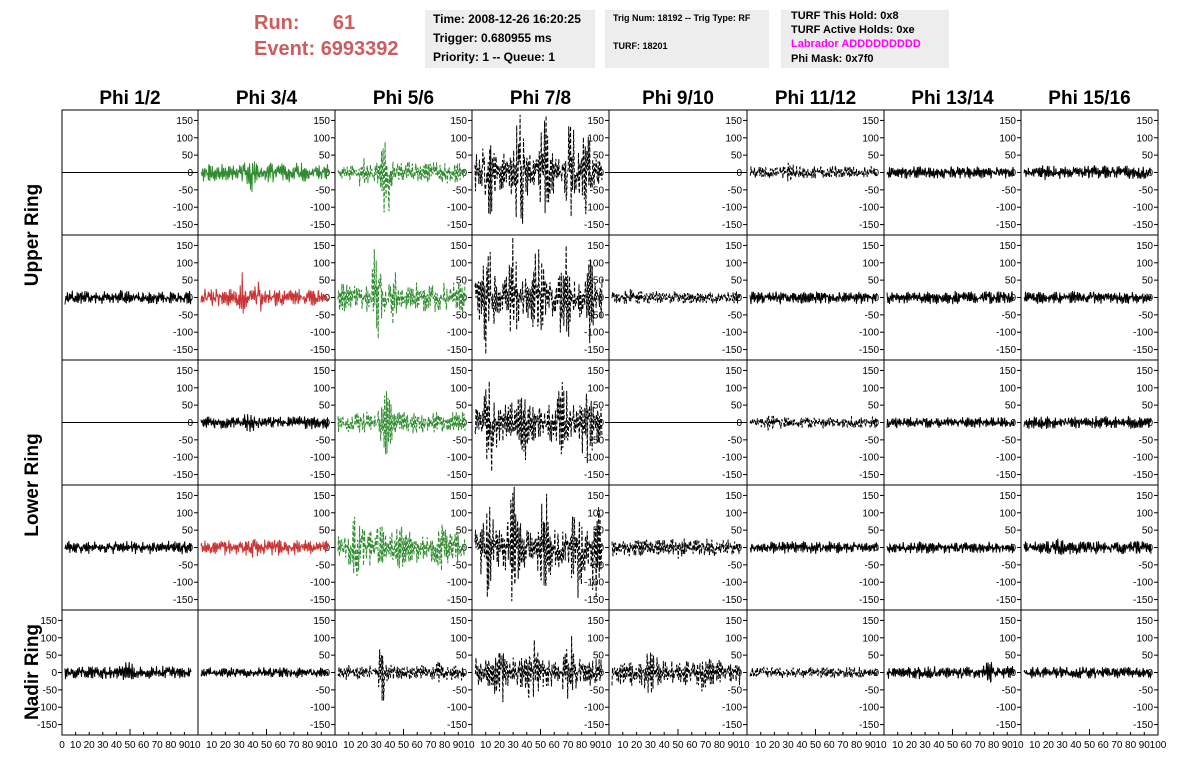 The height and width of the screenshot is (772, 1196). I want to click on x-tick-label: 60, so click(692, 745).